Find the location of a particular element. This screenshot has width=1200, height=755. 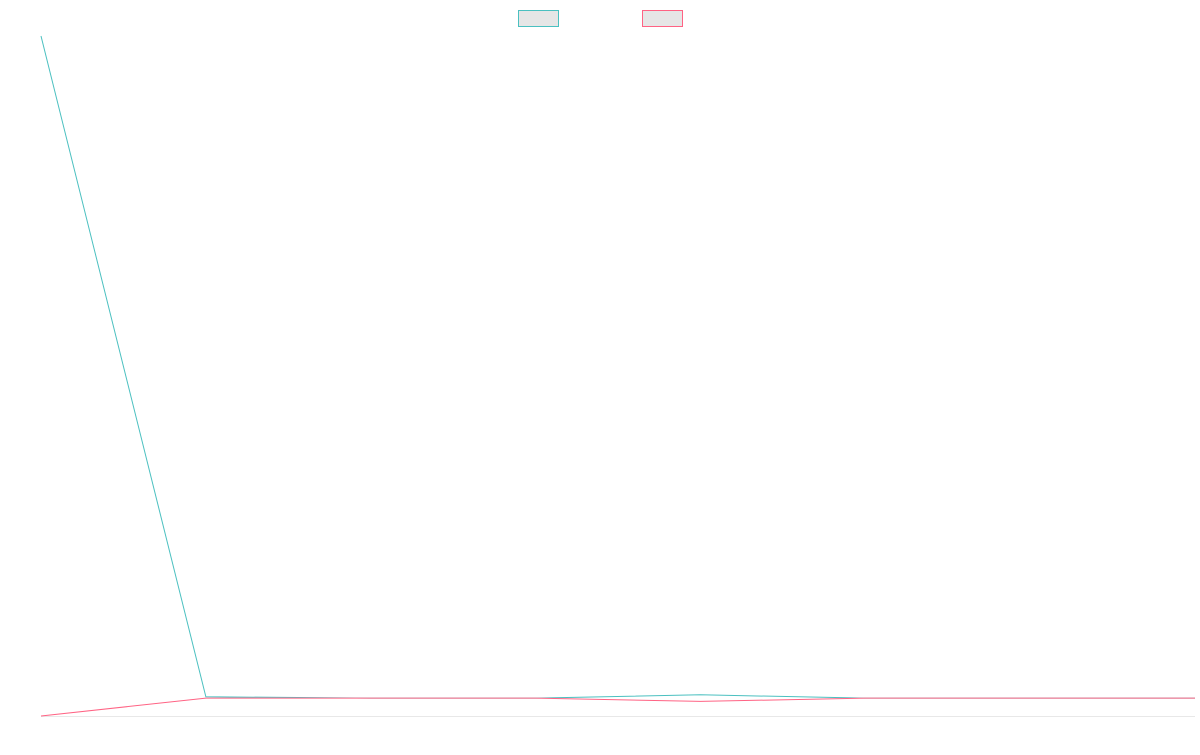

legend is located at coordinates (600, 18).